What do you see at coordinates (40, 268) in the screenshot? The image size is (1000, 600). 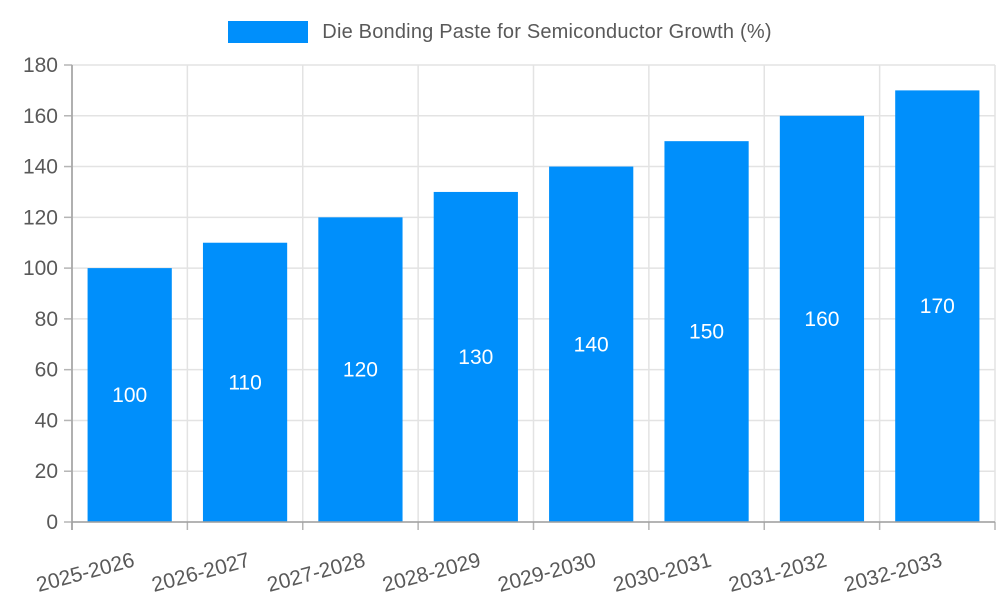 I see `y-axis-label: 100` at bounding box center [40, 268].